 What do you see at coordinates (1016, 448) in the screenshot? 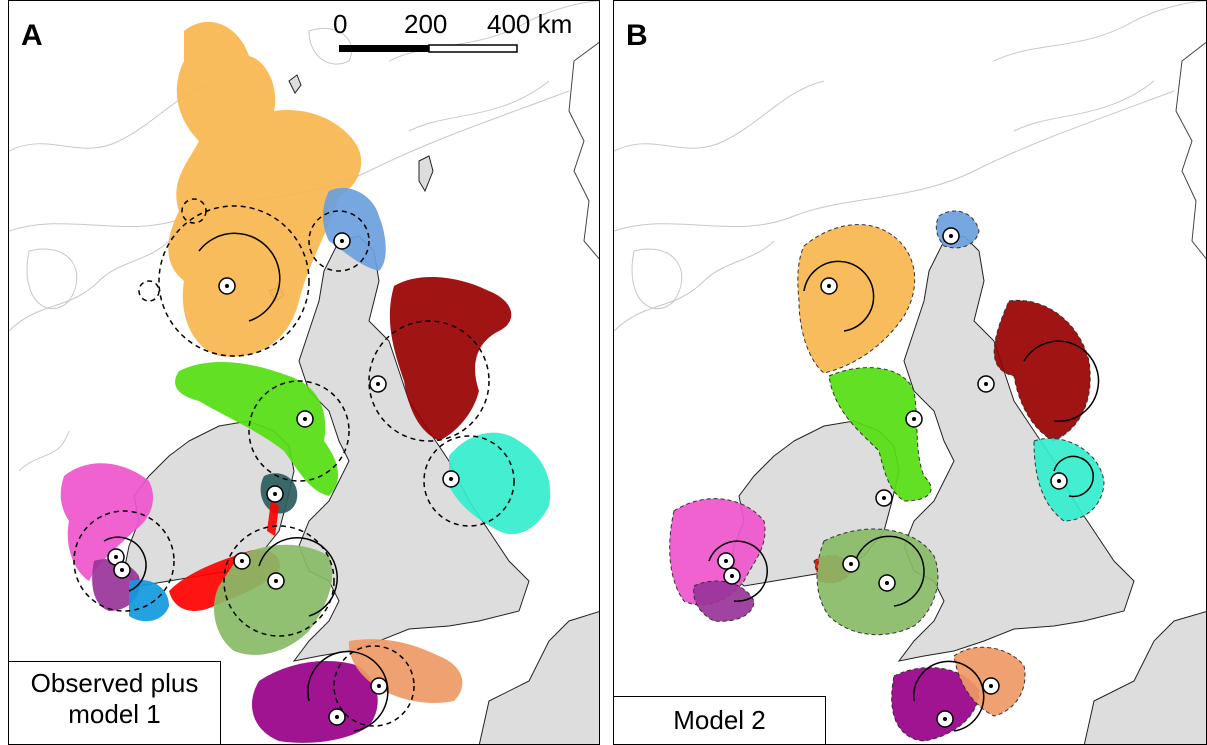
I see `great-britain-land` at bounding box center [1016, 448].